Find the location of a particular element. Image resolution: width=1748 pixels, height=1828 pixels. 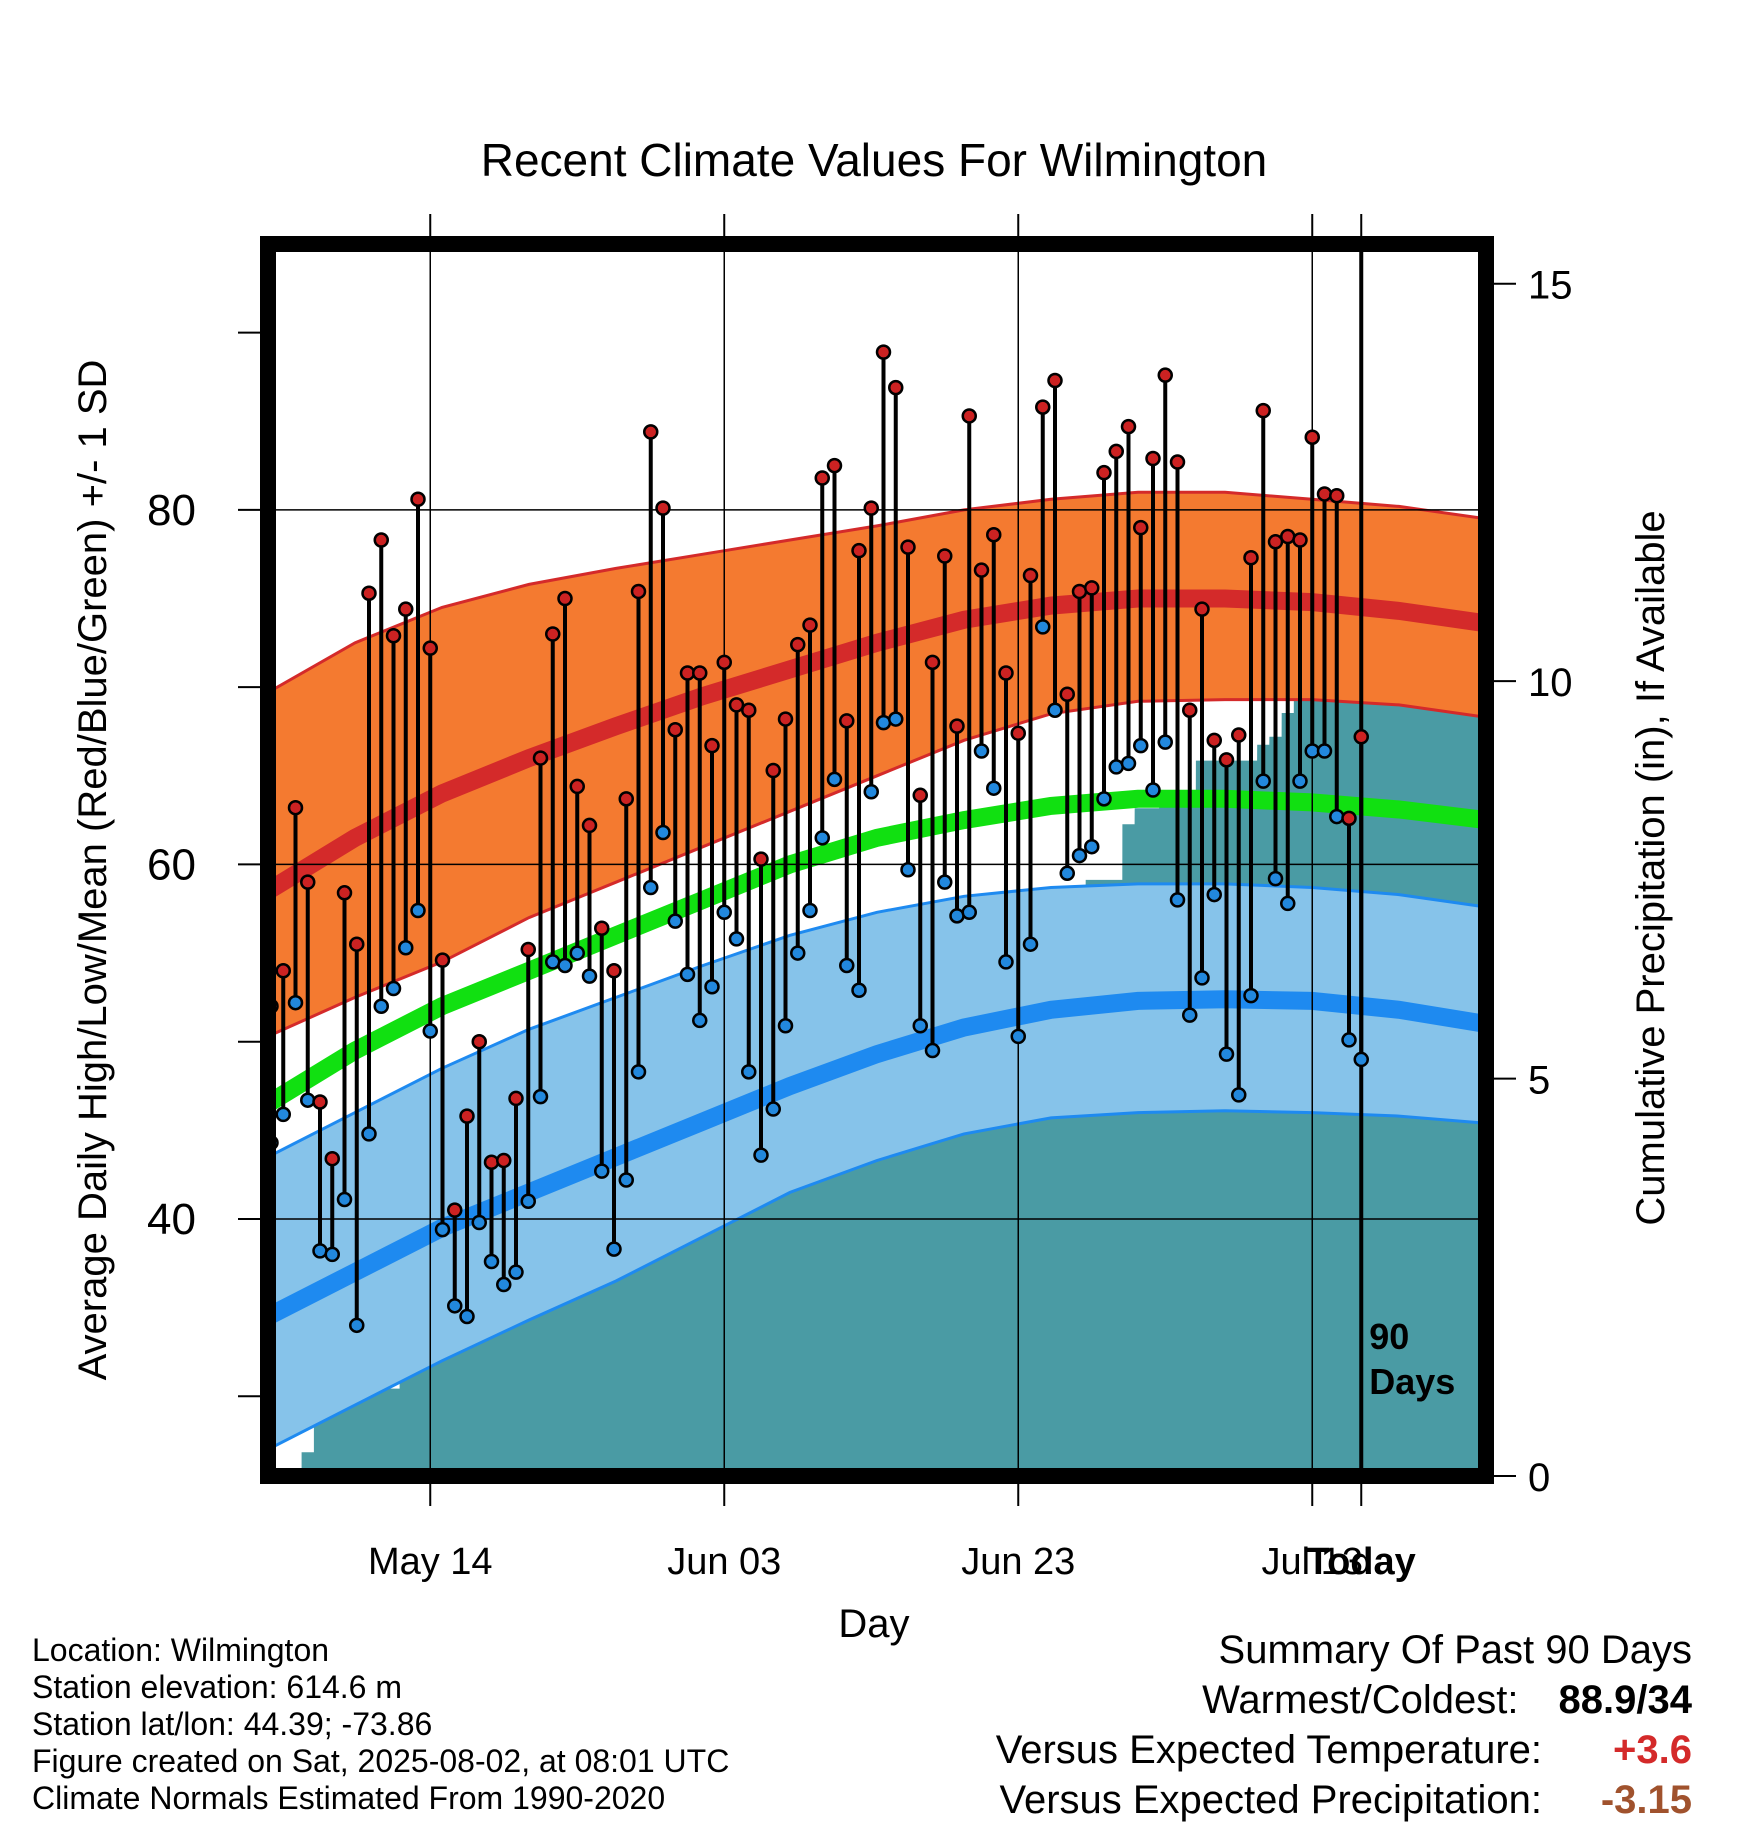

y-tick-label: 60 is located at coordinates (171, 864).